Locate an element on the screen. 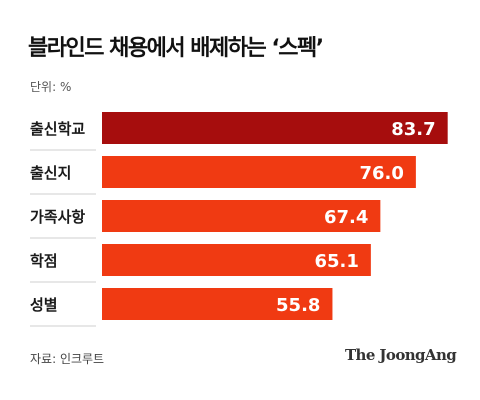 Image resolution: width=480 pixels, height=400 pixels. category-label: 성별 is located at coordinates (44, 305).